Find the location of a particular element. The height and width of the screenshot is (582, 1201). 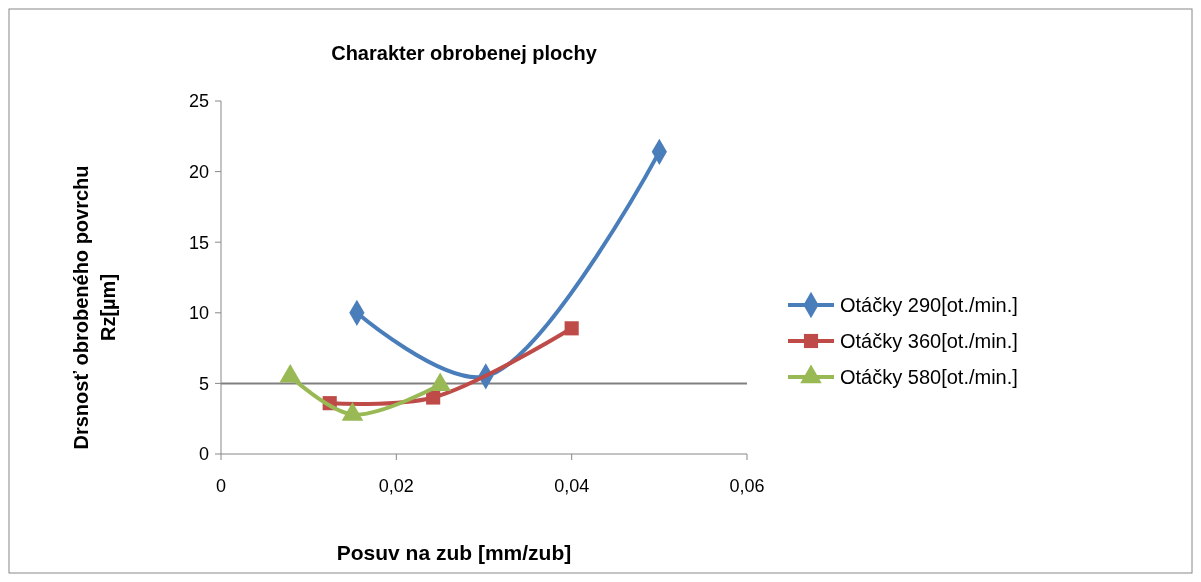

legend-label: Otáčky 290[ot./min.] is located at coordinates (929, 305).